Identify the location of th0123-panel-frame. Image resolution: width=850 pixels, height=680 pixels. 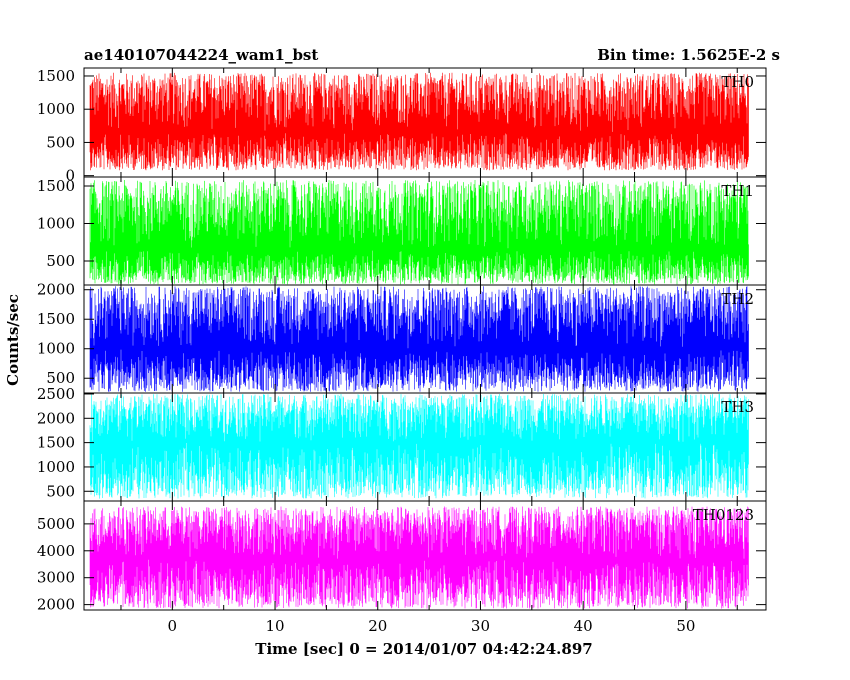
(425, 555).